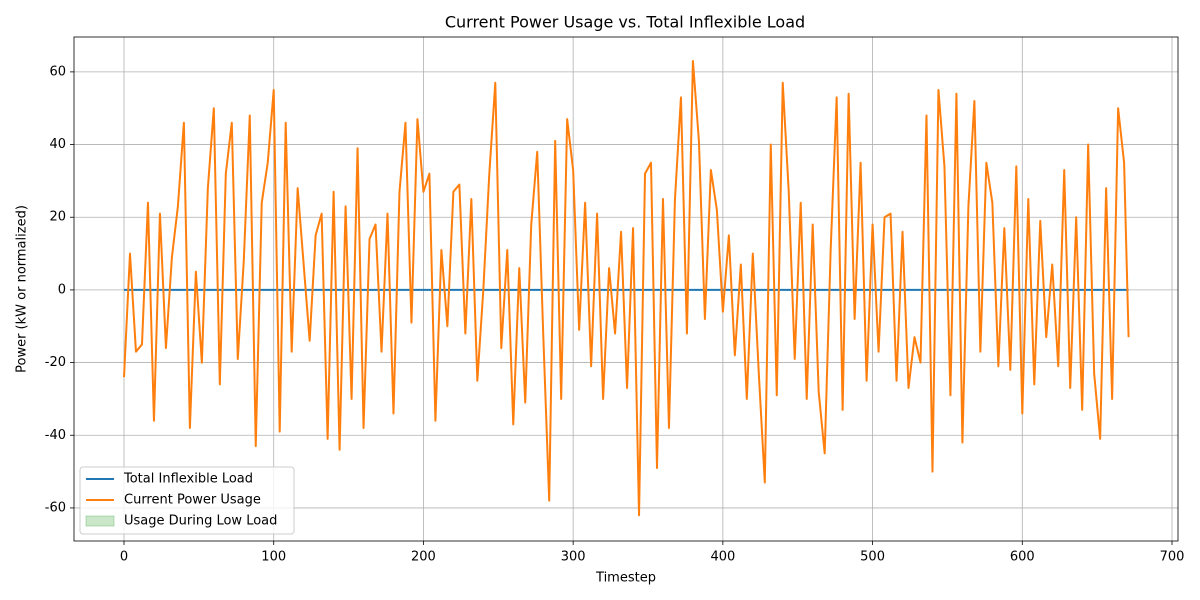  What do you see at coordinates (57, 144) in the screenshot?
I see `y-tick-label: 40` at bounding box center [57, 144].